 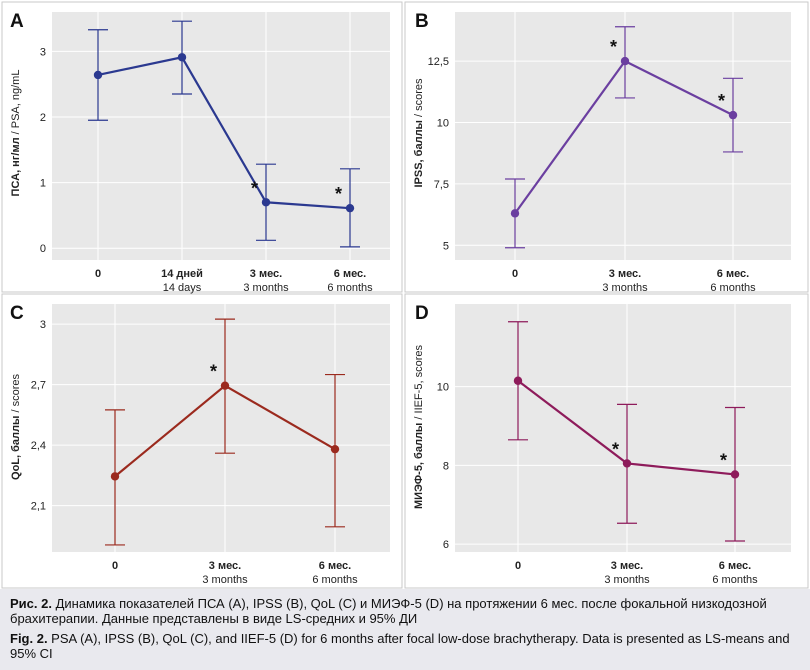 I want to click on panel-c-x-tick-label-en: 6 months, so click(x=335, y=580).